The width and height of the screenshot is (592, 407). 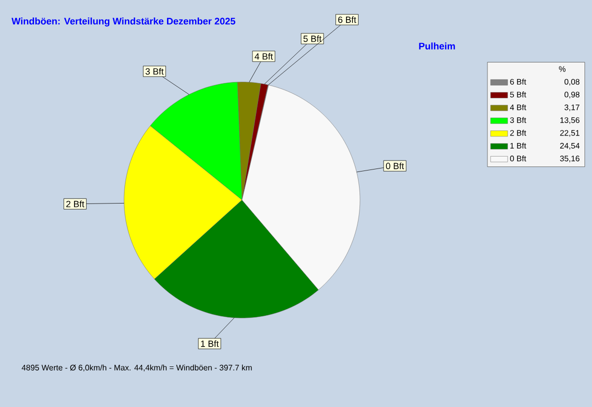 What do you see at coordinates (137, 368) in the screenshot?
I see `text: 4895 Werte - Ø 6,0km/h - Max. 44,4km/h = Windböen - 397.7 km` at bounding box center [137, 368].